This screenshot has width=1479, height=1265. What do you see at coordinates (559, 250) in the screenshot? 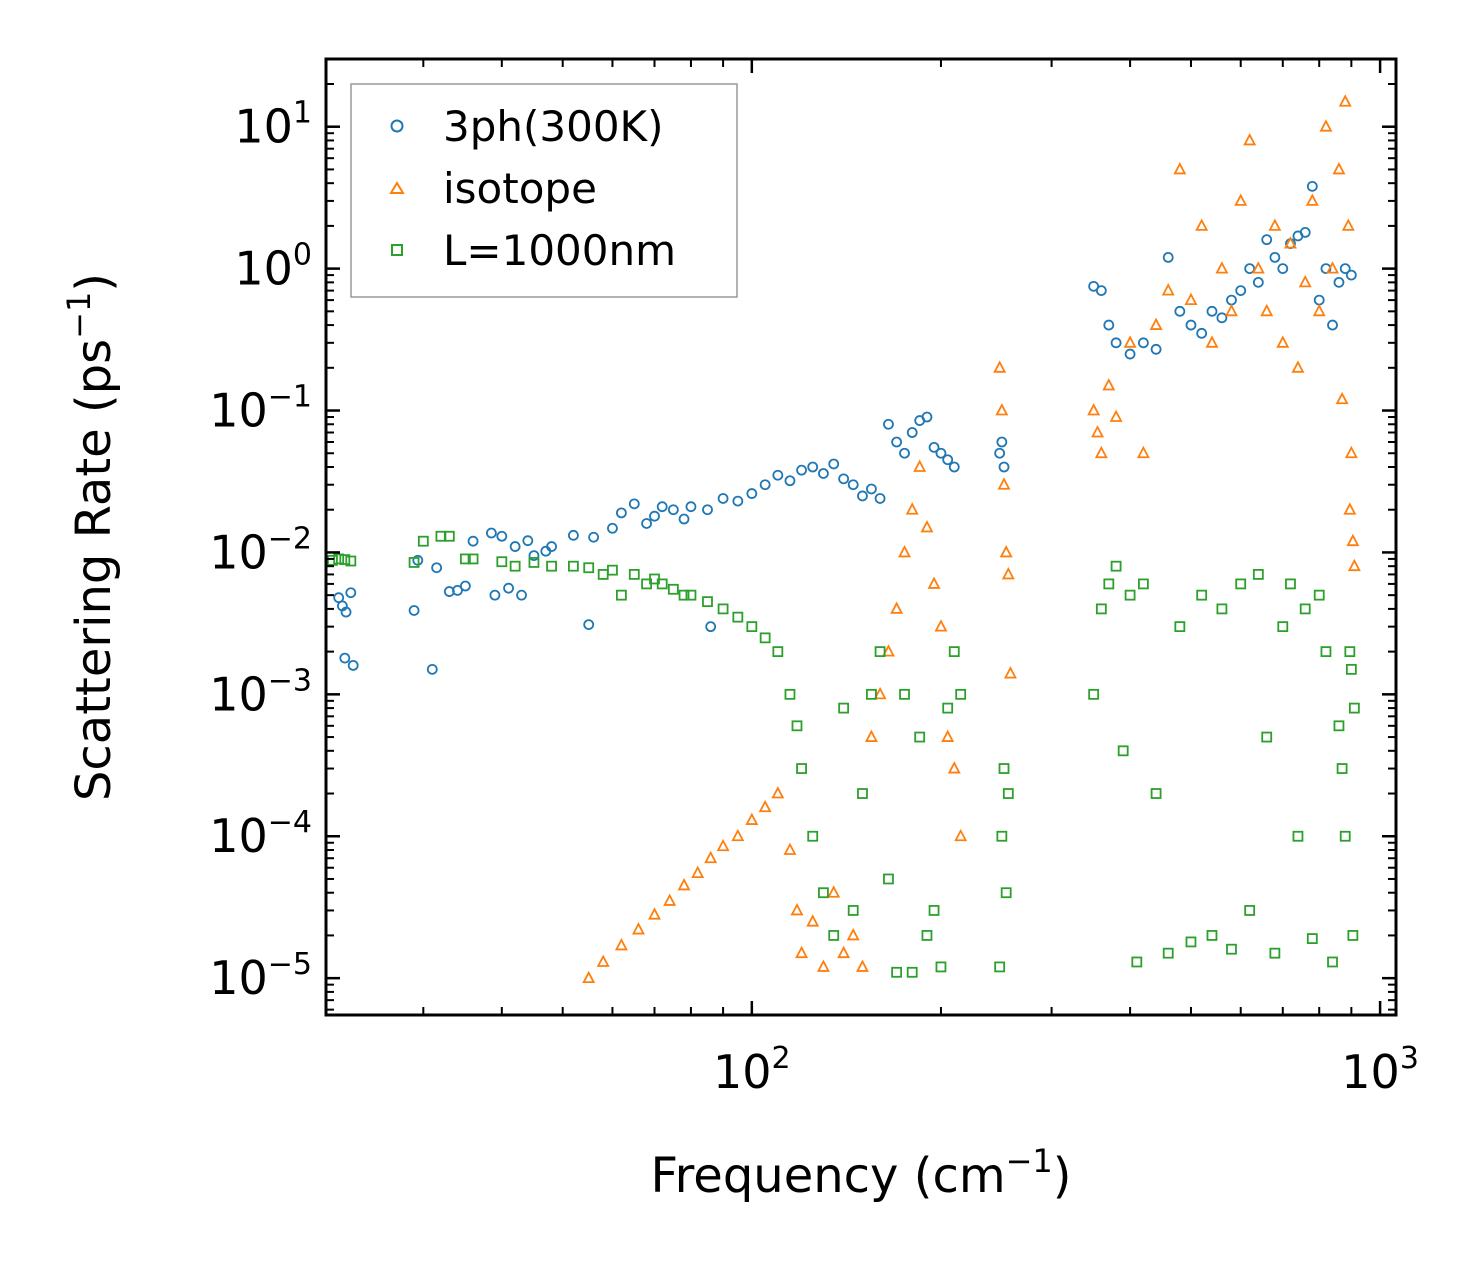
I see `legend-label-l1000nm: L=1000nm` at bounding box center [559, 250].